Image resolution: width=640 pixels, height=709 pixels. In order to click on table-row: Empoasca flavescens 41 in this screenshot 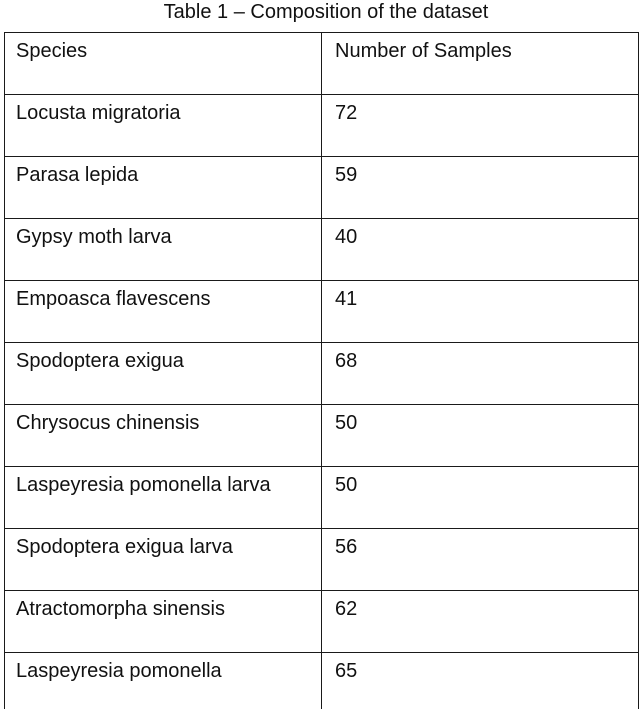, I will do `click(322, 312)`.